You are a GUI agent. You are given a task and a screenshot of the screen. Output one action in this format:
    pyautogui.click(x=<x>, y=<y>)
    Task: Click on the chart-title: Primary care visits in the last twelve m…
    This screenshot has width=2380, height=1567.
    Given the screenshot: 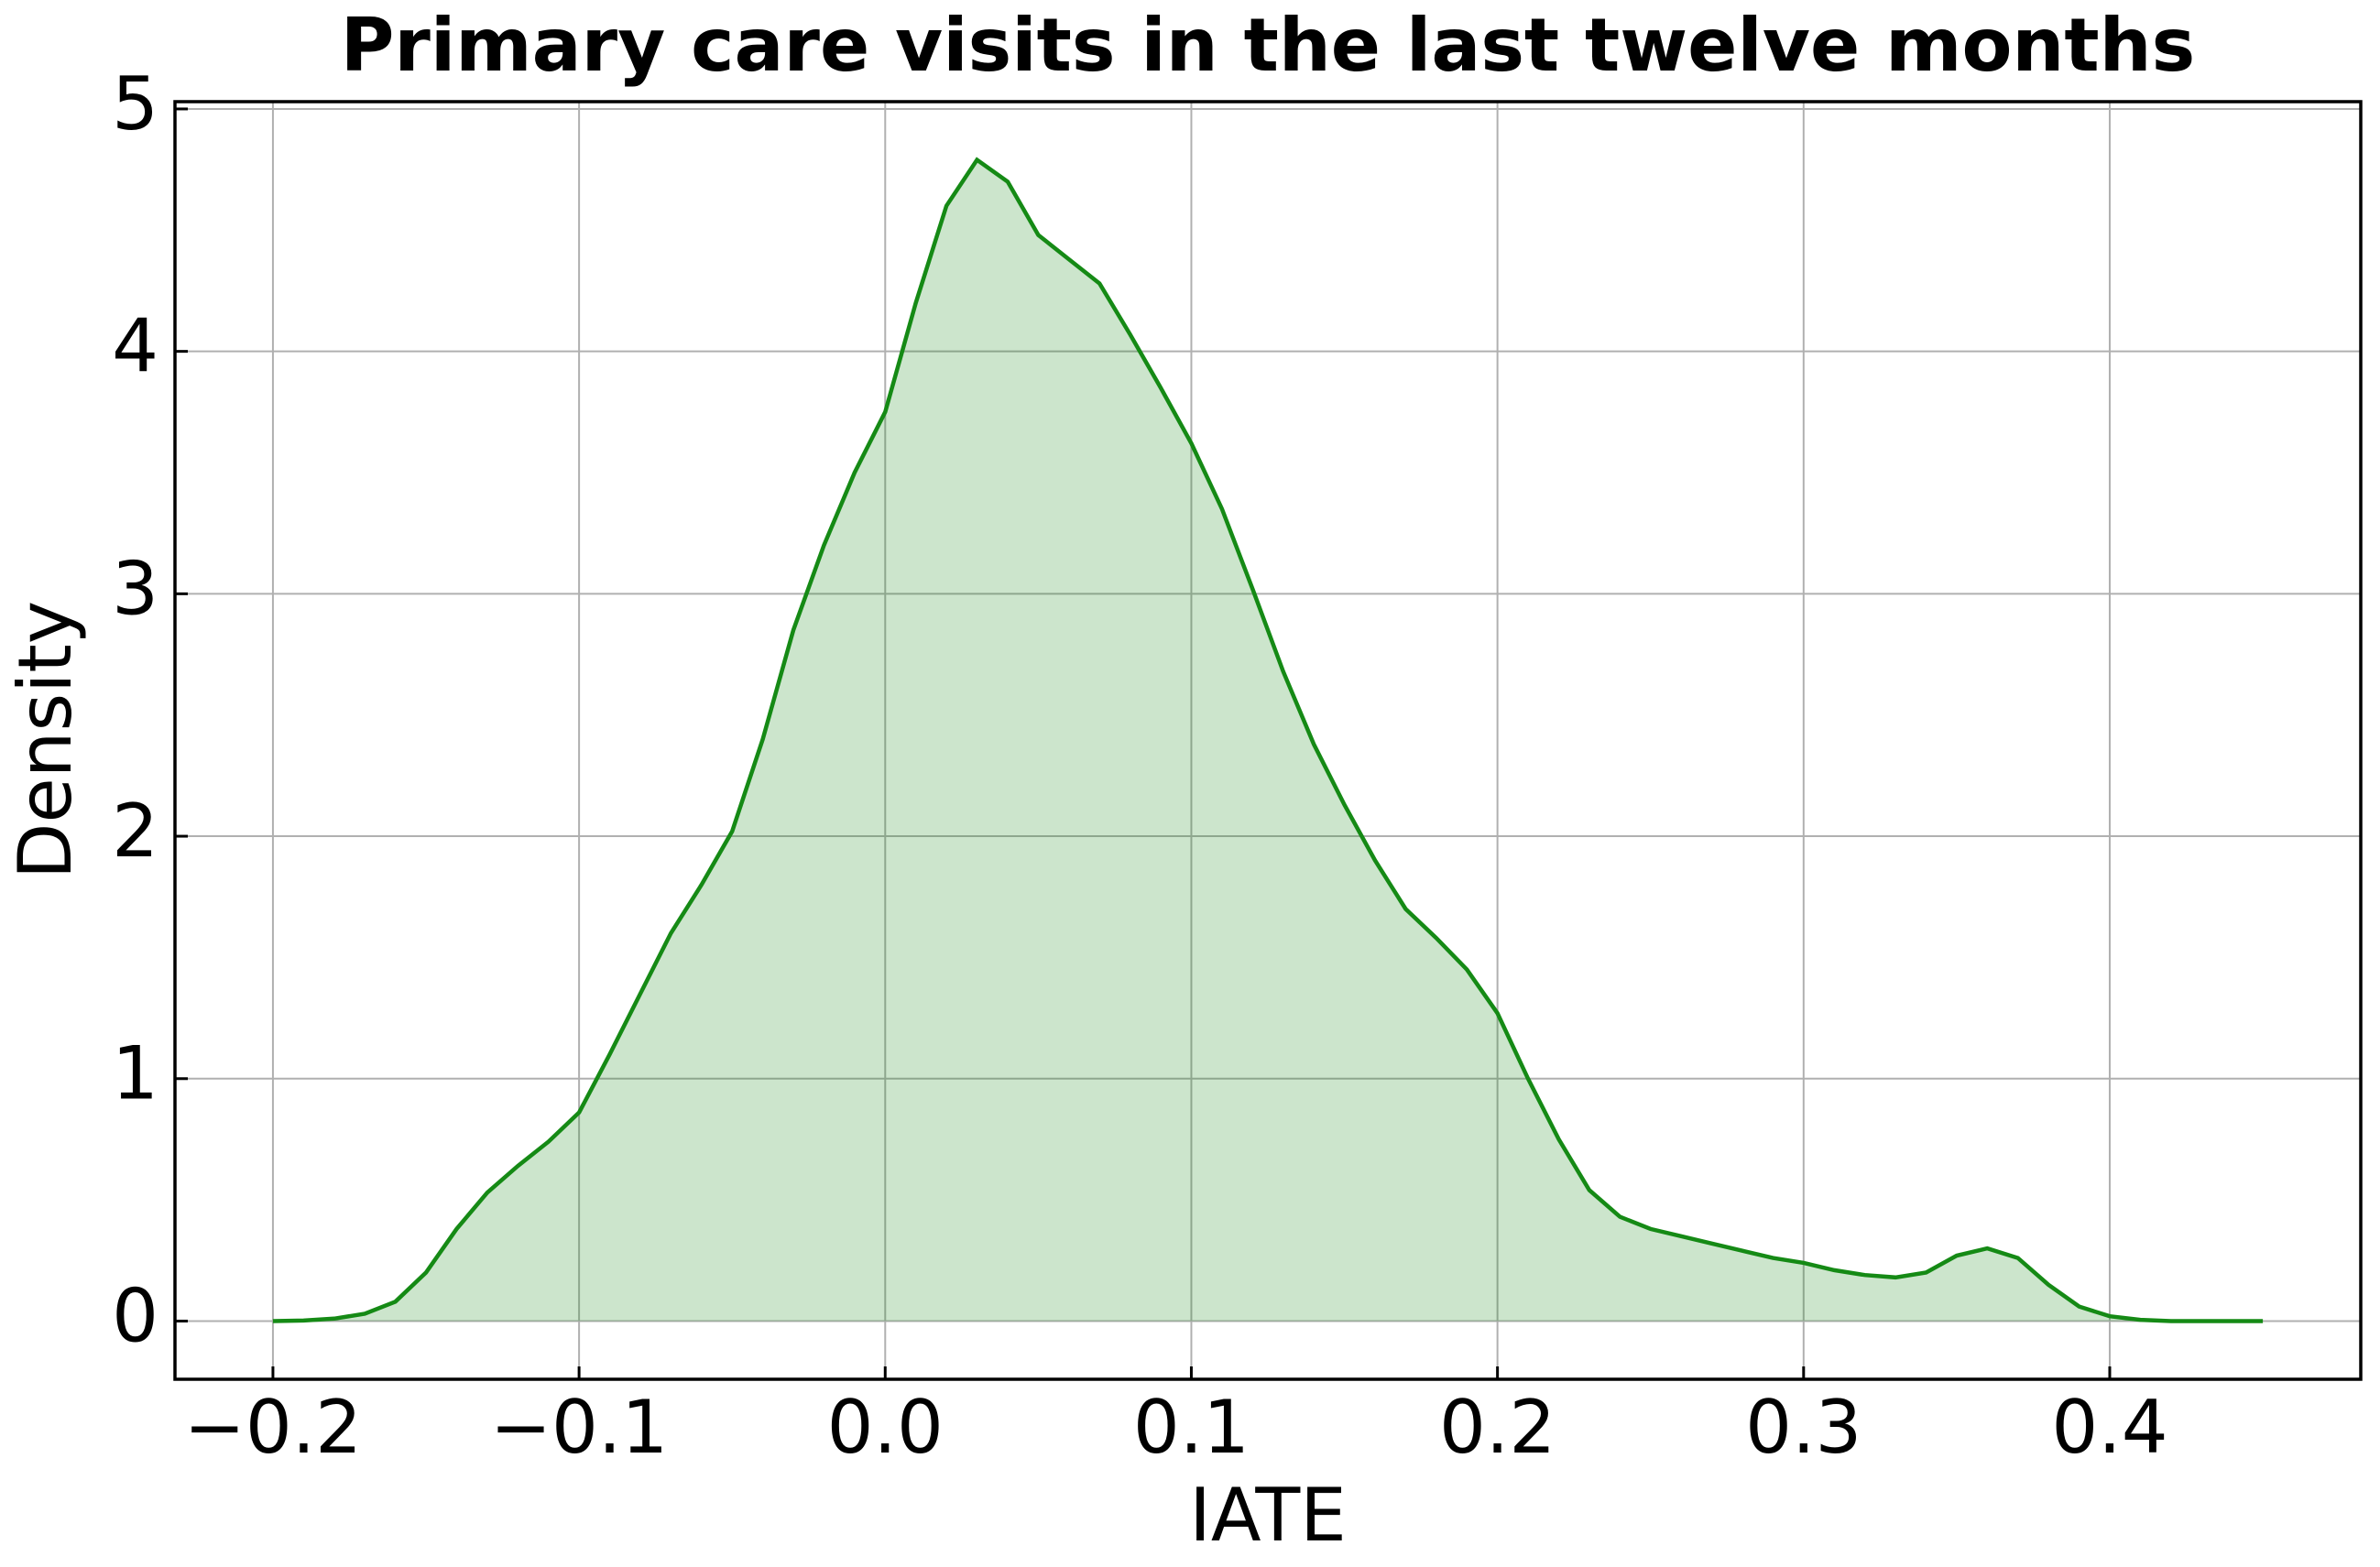 What is the action you would take?
    pyautogui.click(x=1268, y=46)
    